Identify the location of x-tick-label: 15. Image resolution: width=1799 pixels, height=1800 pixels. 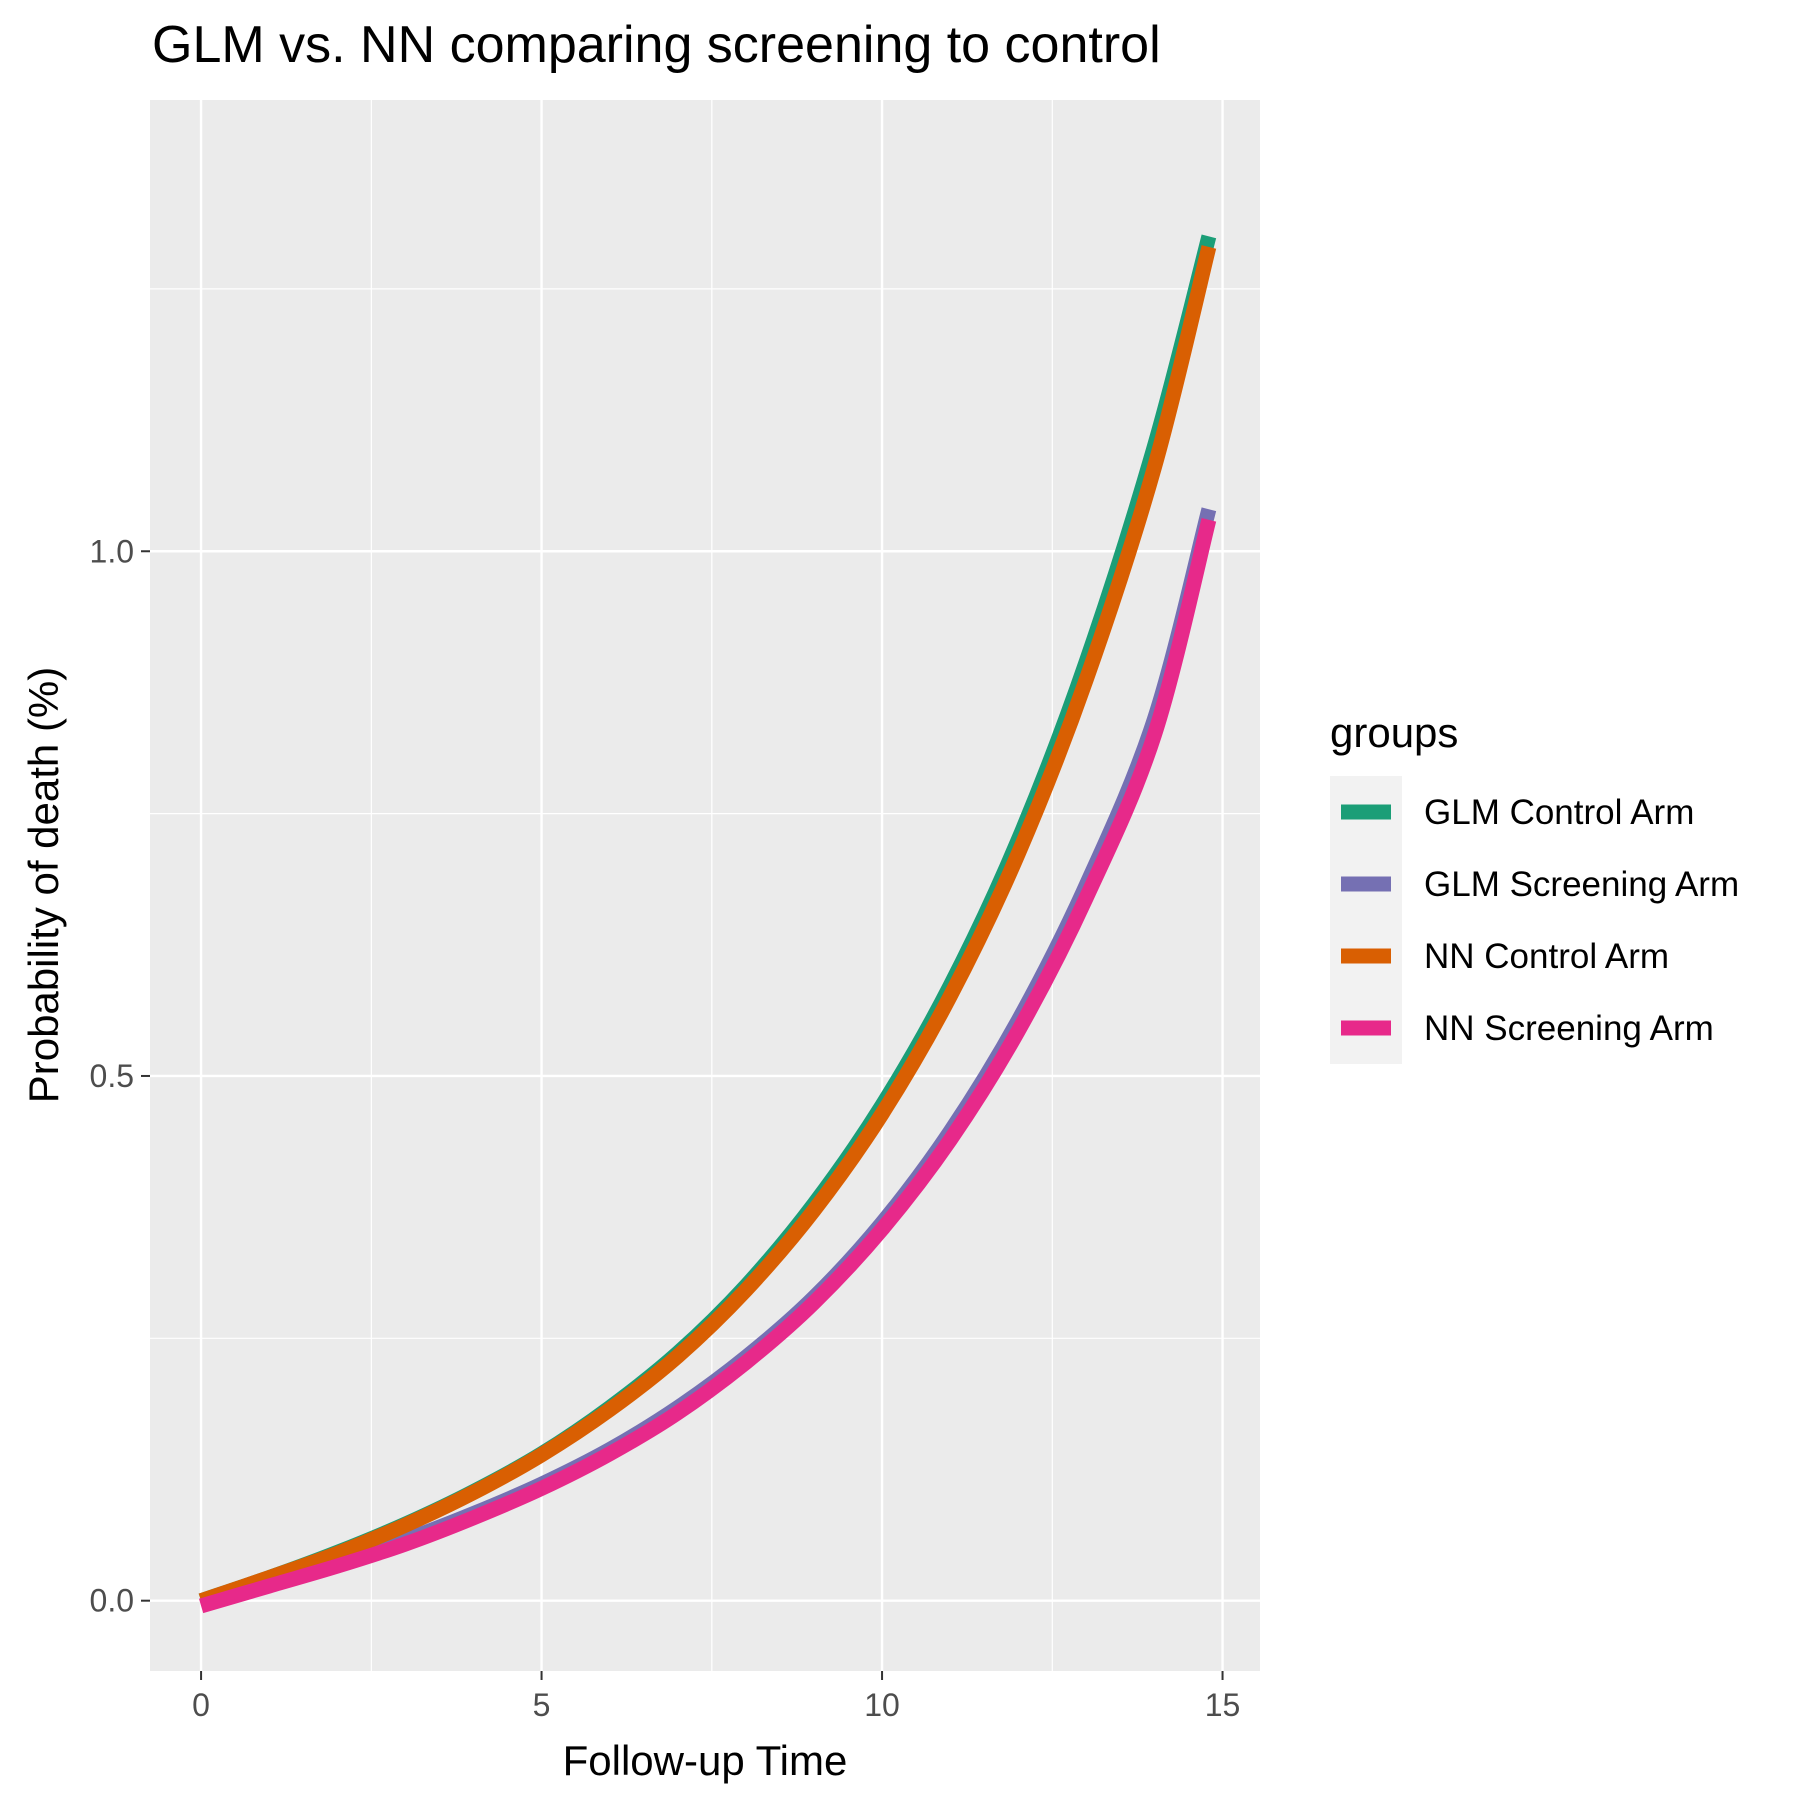
(1223, 1705).